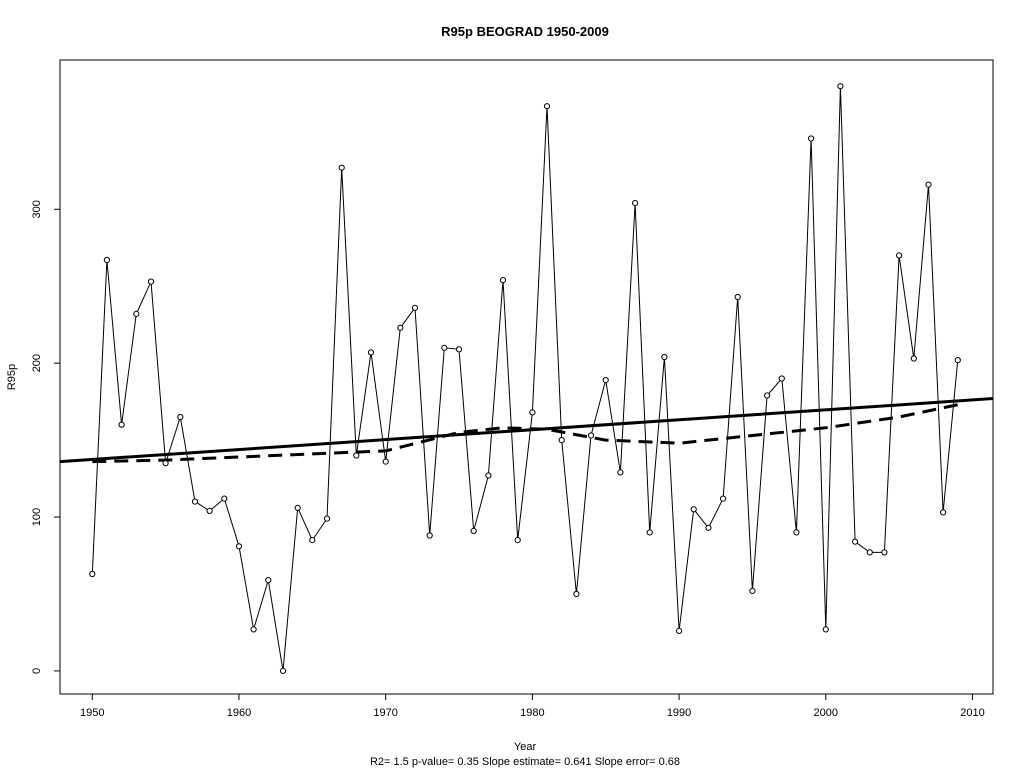 This screenshot has height=768, width=1024. I want to click on data-point-1971, so click(400, 327).